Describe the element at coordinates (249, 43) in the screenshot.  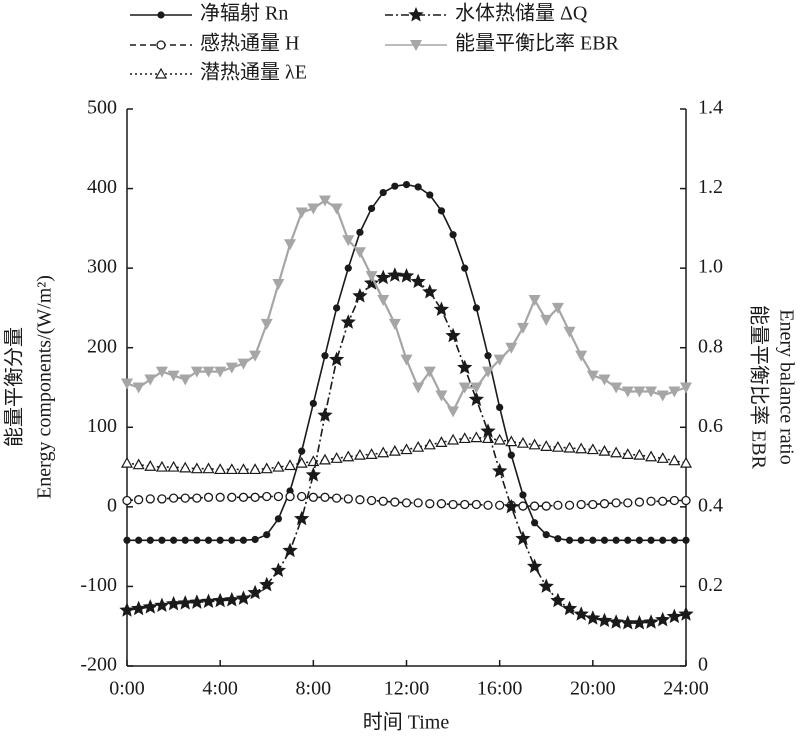
I see `legend-label: 感热通量 H` at that location.